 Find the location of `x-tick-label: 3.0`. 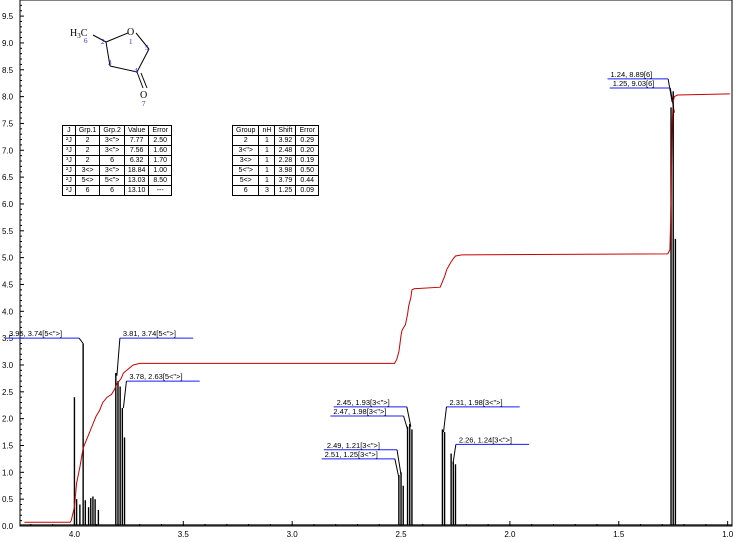

x-tick-label: 3.0 is located at coordinates (293, 534).